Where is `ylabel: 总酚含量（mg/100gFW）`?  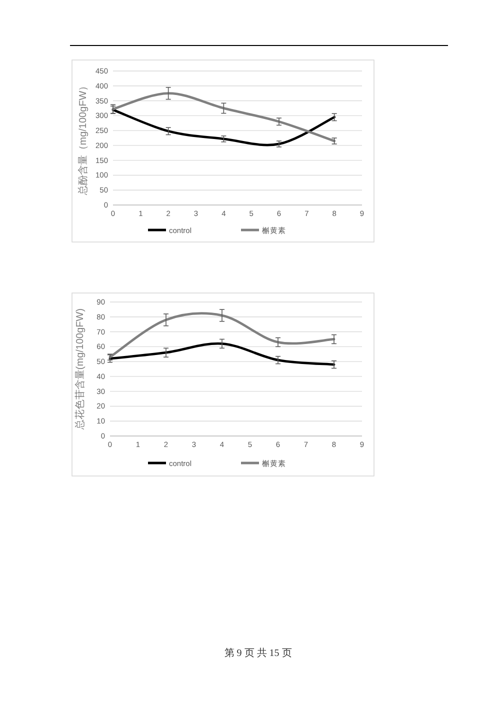
ylabel: 总酚含量（mg/100gFW） is located at coordinates (83, 138).